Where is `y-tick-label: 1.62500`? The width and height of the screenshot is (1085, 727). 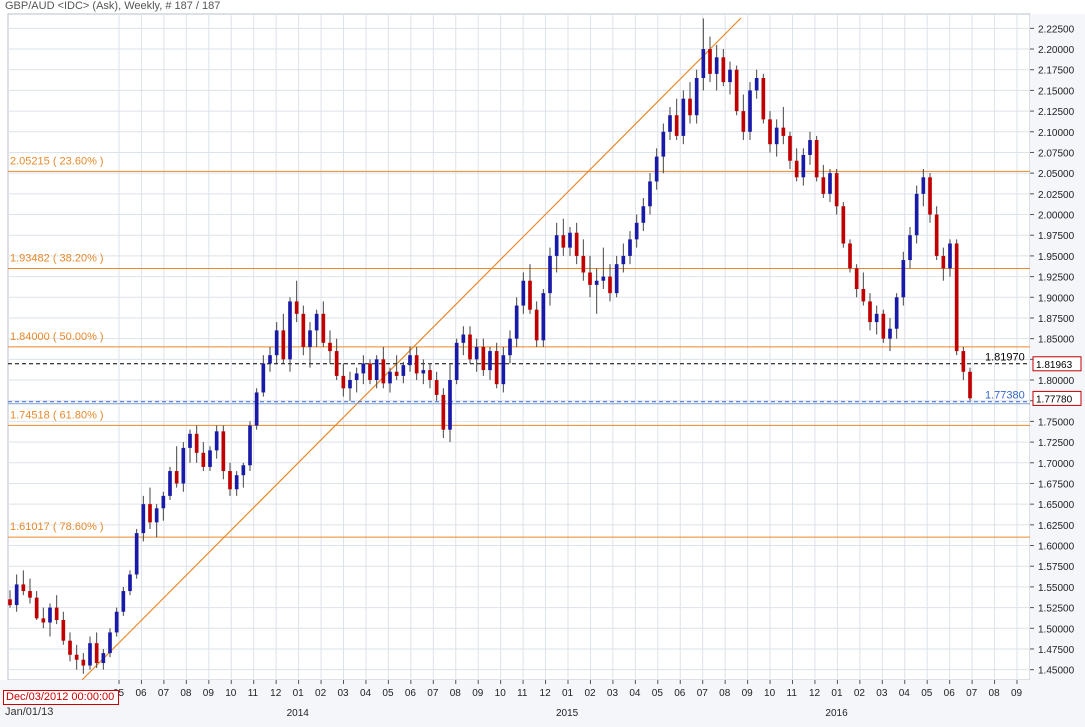
y-tick-label: 1.62500 is located at coordinates (1056, 526).